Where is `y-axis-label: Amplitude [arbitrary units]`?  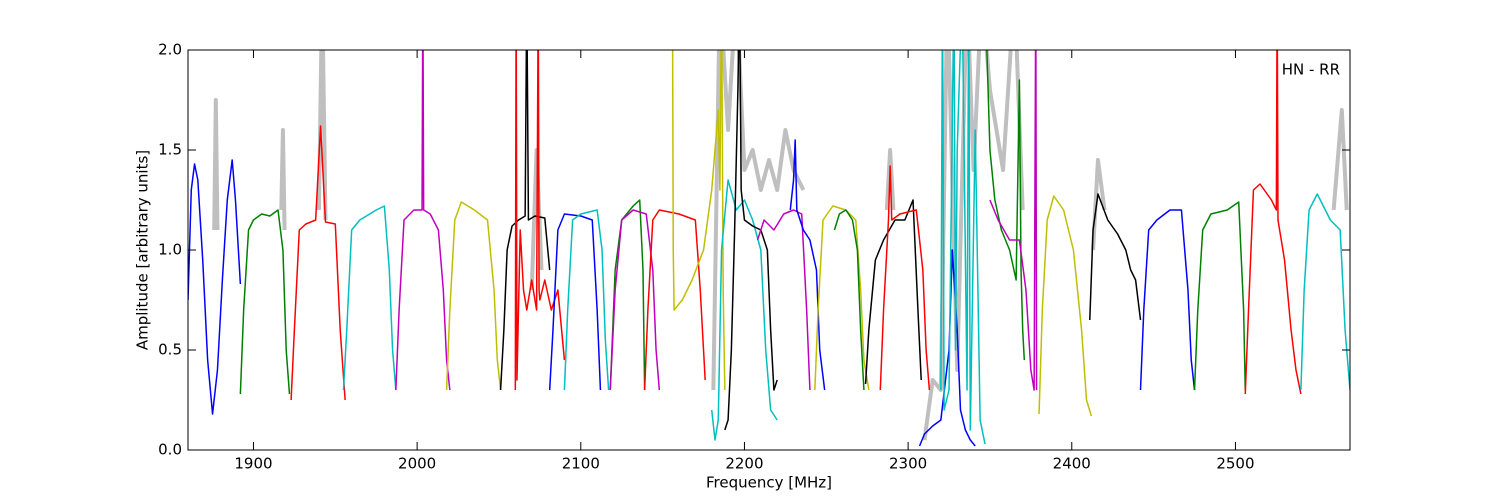
y-axis-label: Amplitude [arbitrary units] is located at coordinates (143, 250).